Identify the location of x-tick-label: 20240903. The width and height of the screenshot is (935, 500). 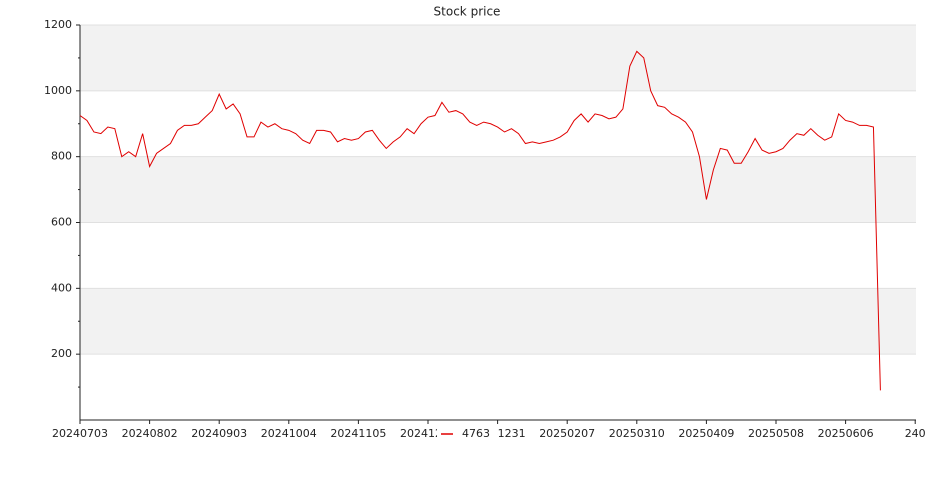
(219, 433).